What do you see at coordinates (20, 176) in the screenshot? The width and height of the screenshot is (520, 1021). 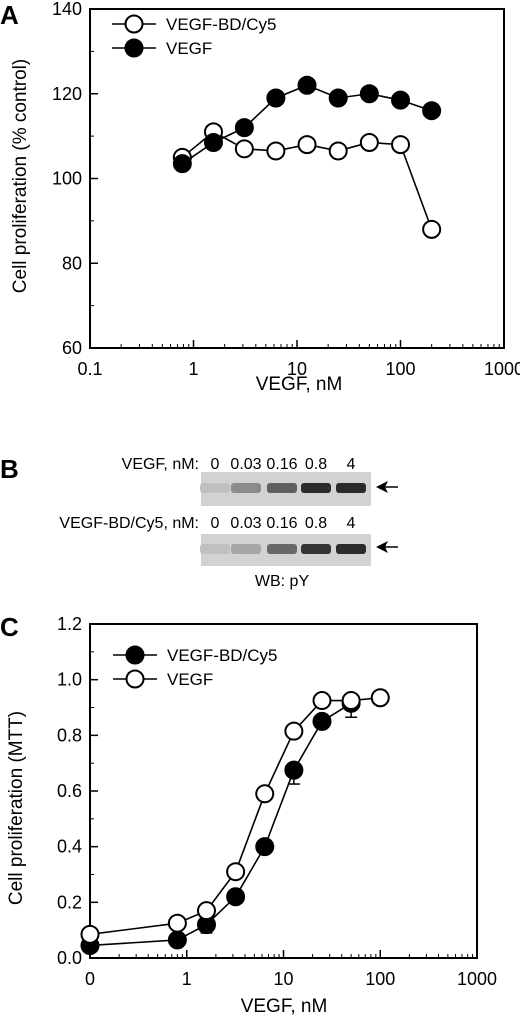 I see `panel-a-ylabel: Cell proliferation (% control)` at bounding box center [20, 176].